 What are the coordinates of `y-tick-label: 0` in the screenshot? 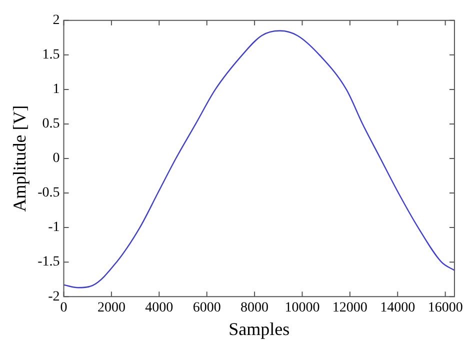 It's located at (56, 158).